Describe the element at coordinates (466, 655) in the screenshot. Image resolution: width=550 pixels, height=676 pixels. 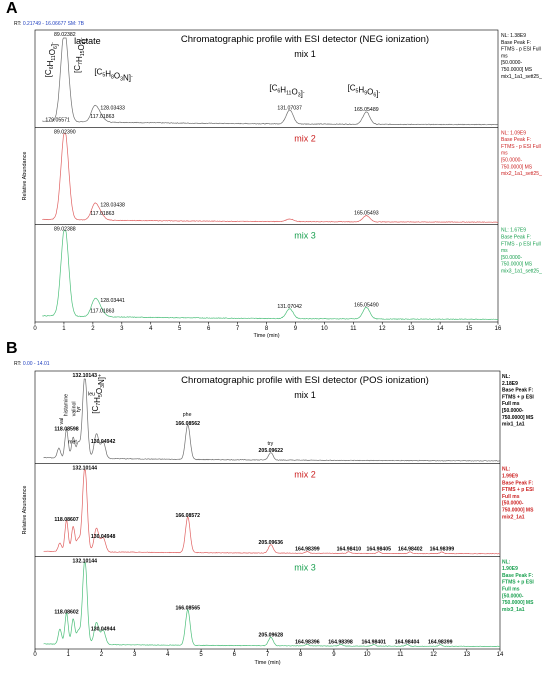
I see `x-tick-label: 13` at that location.